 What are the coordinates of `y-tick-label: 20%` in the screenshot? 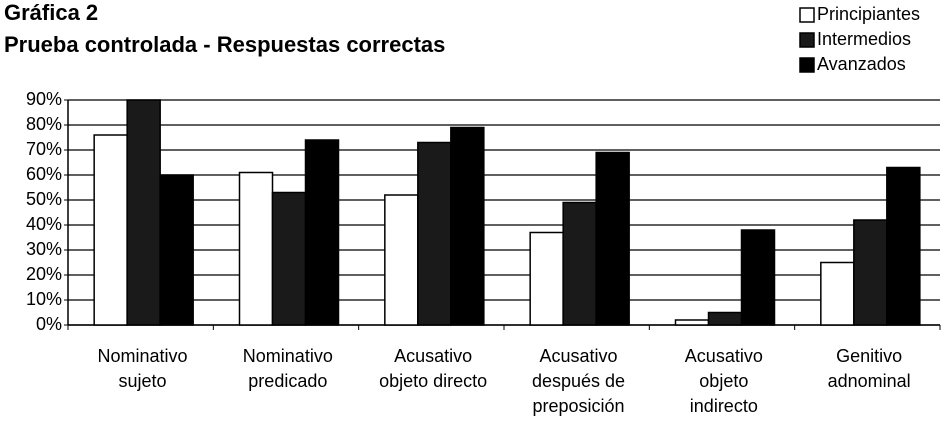 It's located at (44, 274).